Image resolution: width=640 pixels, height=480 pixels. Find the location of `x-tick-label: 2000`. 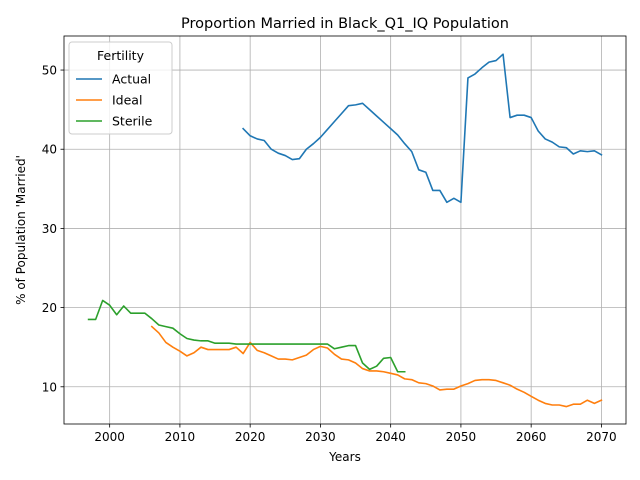

x-tick-label: 2000 is located at coordinates (109, 437).